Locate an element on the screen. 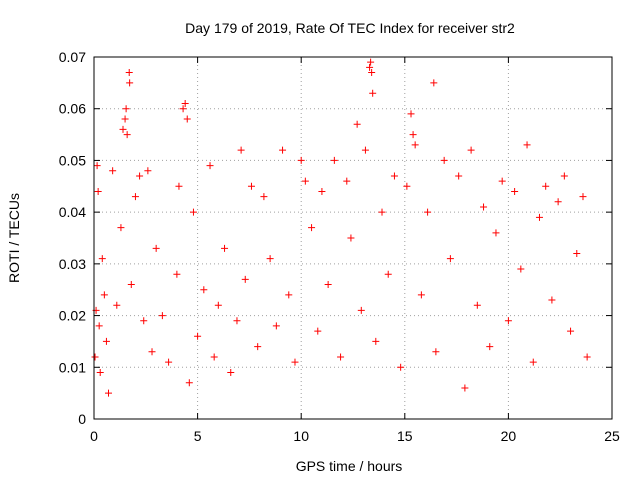 This screenshot has height=480, width=640. y-axis-label: ROTI / TECUs is located at coordinates (14, 238).